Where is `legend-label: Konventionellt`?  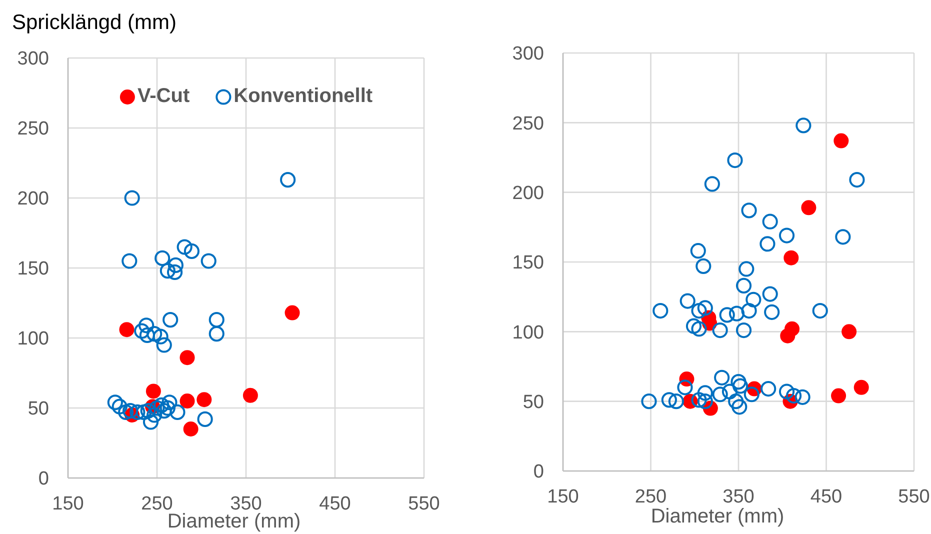 legend-label: Konventionellt is located at coordinates (303, 96).